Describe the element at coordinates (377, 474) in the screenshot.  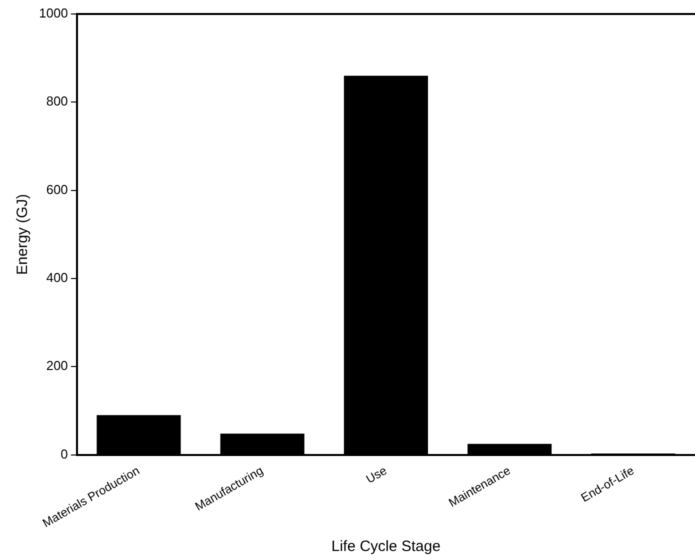
I see `x-tick-label: Use` at that location.